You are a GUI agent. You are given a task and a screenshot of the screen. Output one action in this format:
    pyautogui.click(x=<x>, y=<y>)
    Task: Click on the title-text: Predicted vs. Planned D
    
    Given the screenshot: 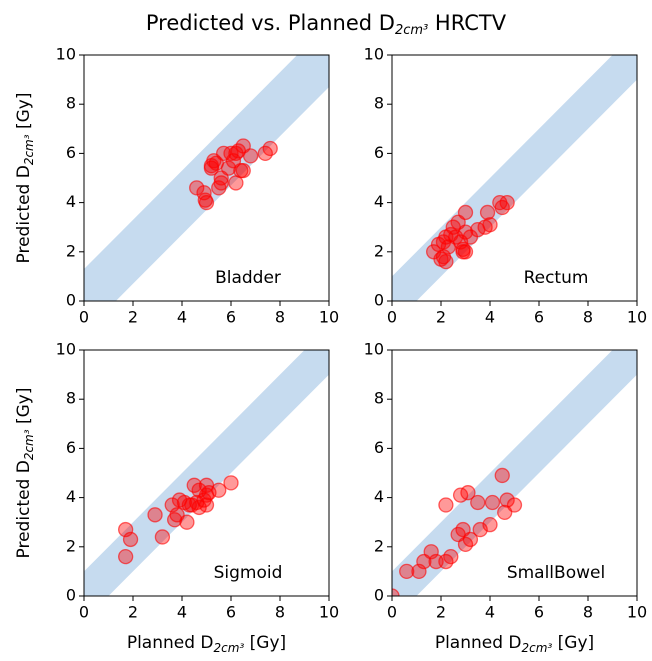 What is the action you would take?
    pyautogui.click(x=270, y=23)
    